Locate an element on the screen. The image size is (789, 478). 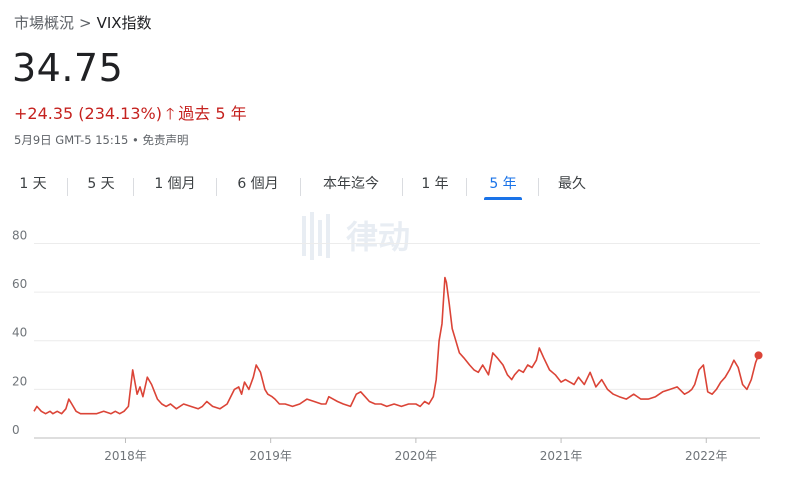
last-point-marker is located at coordinates (758, 355).